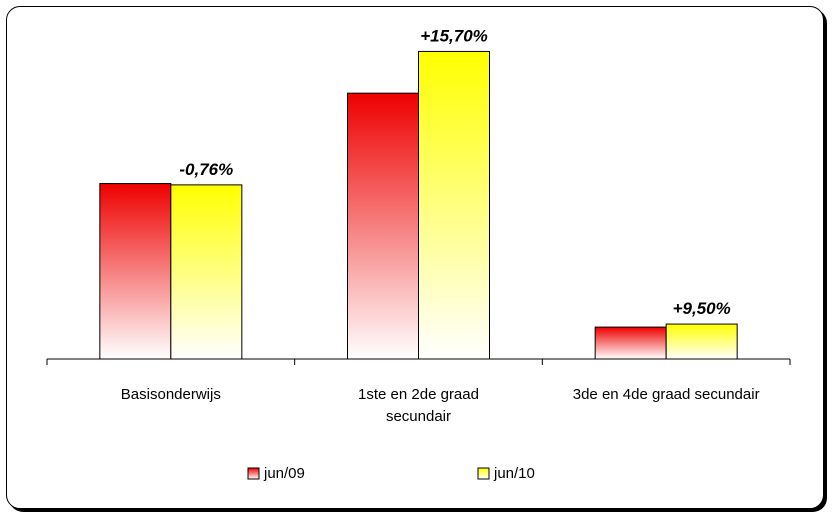 The image size is (832, 515). Describe the element at coordinates (206, 169) in the screenshot. I see `data-label: -0,76%` at that location.